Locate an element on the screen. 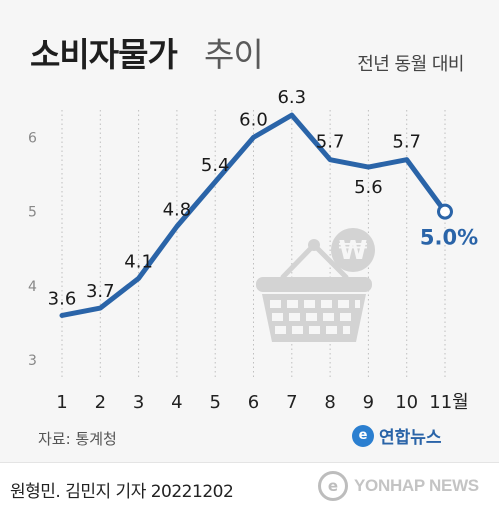  x-tick-label: 6 is located at coordinates (253, 402).